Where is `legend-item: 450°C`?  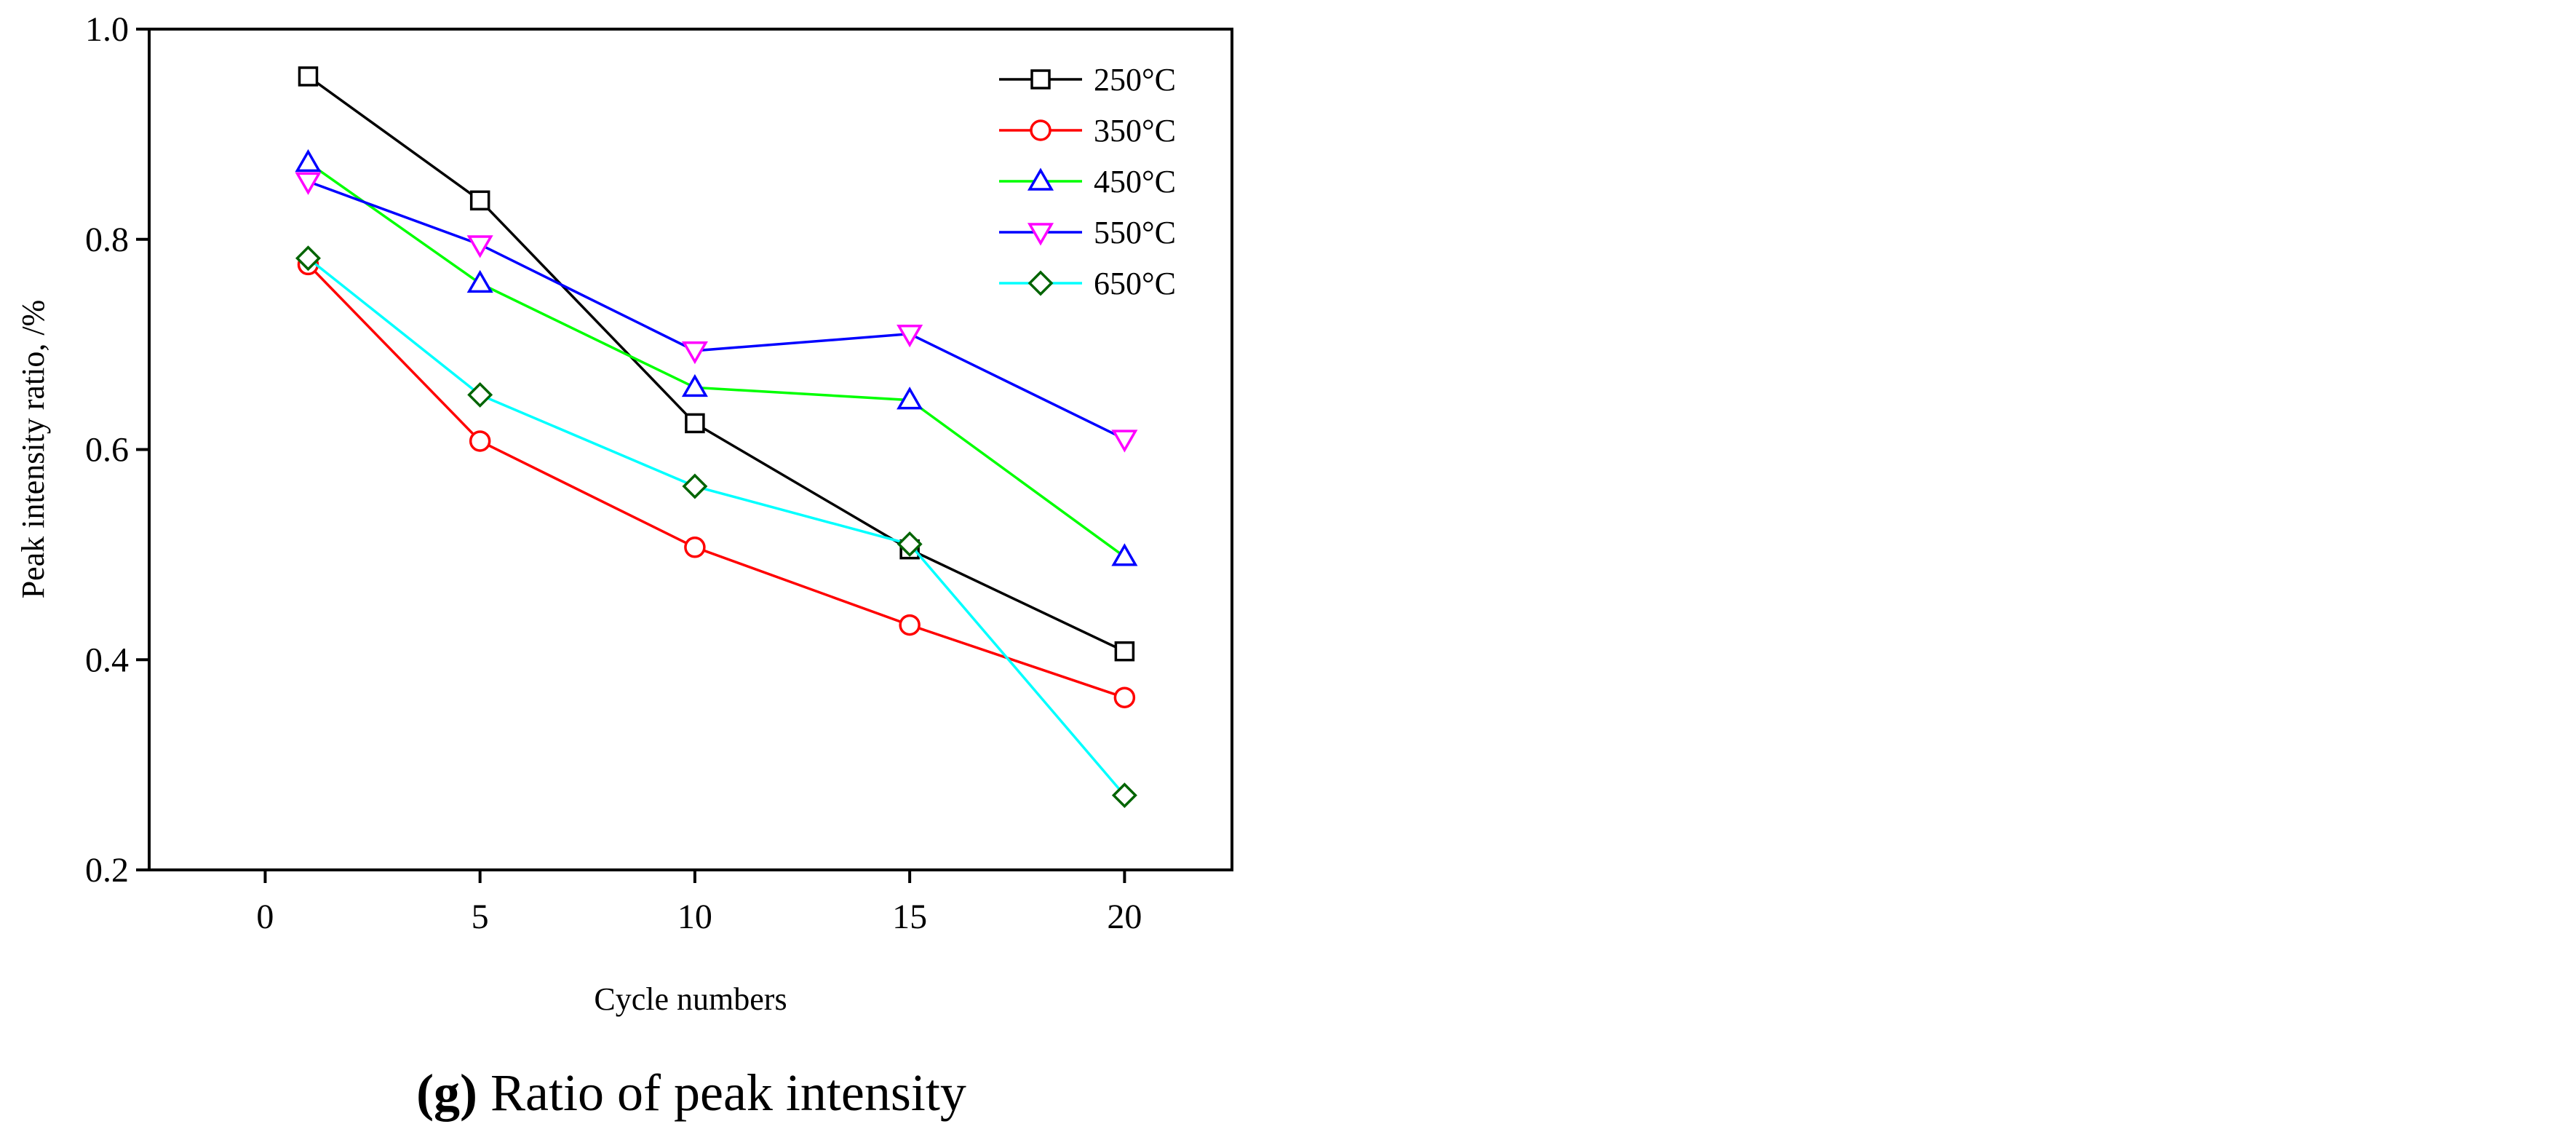 legend-item: 450°C is located at coordinates (1087, 181).